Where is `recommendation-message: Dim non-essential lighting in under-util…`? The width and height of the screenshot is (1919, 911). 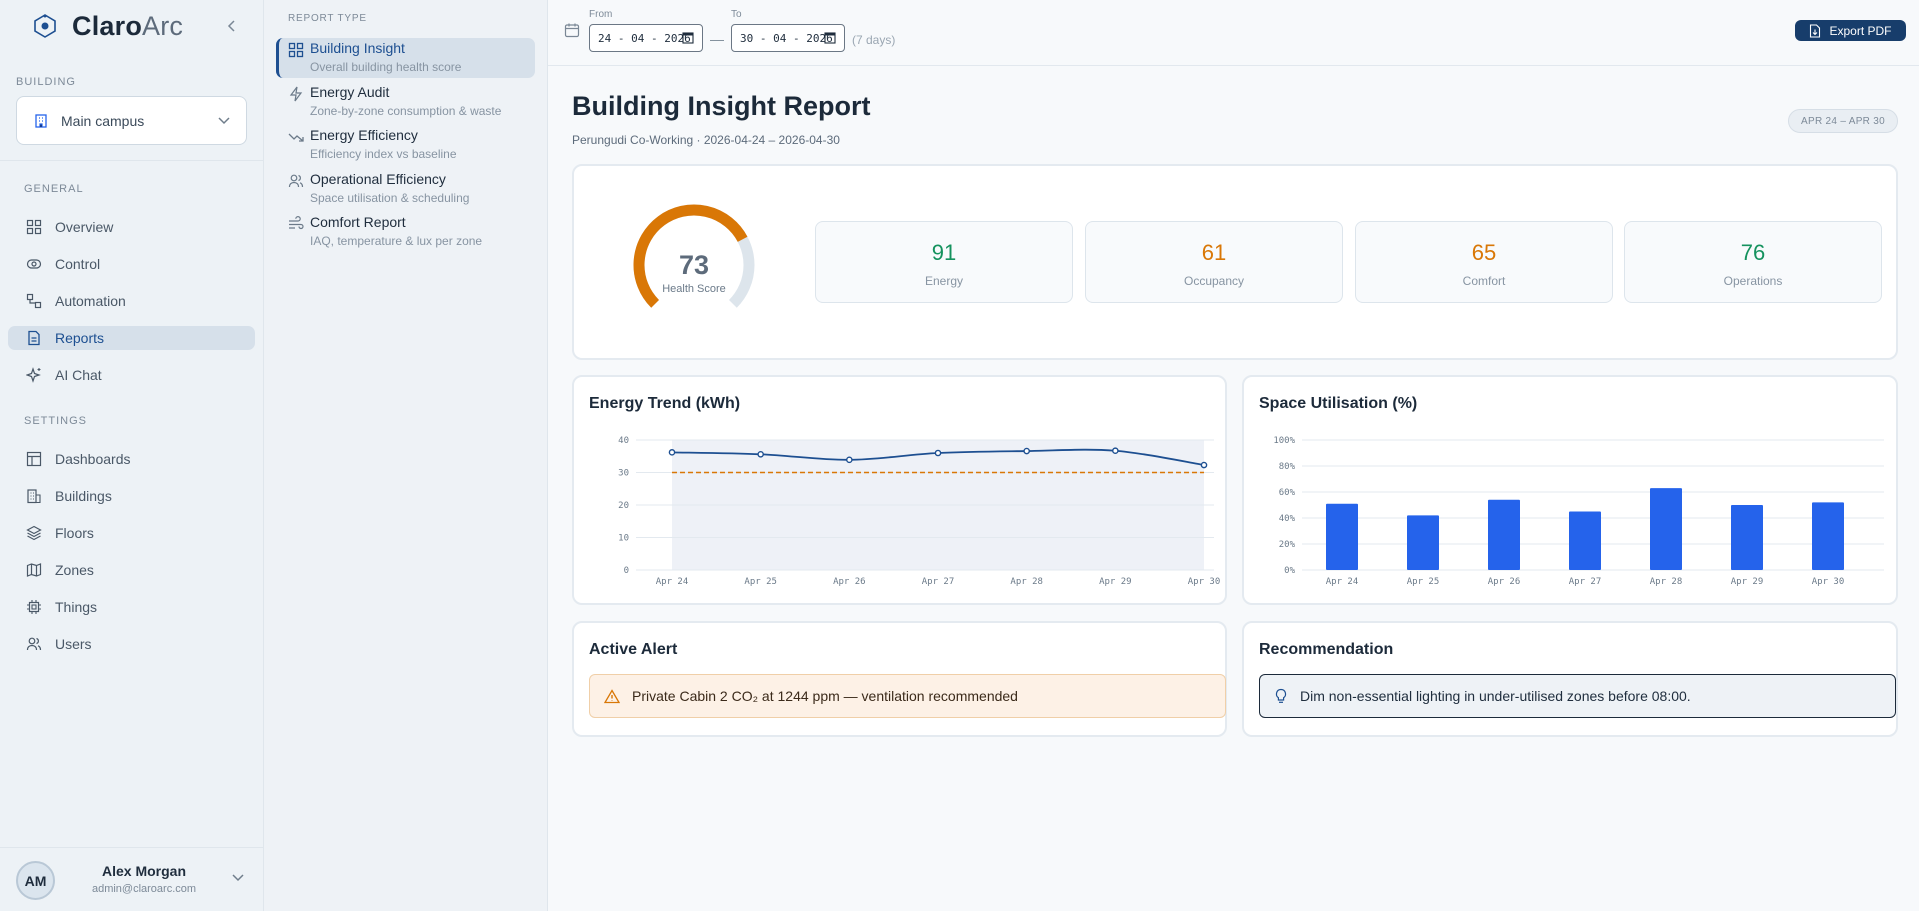 recommendation-message: Dim non-essential lighting in under-util… is located at coordinates (1577, 696).